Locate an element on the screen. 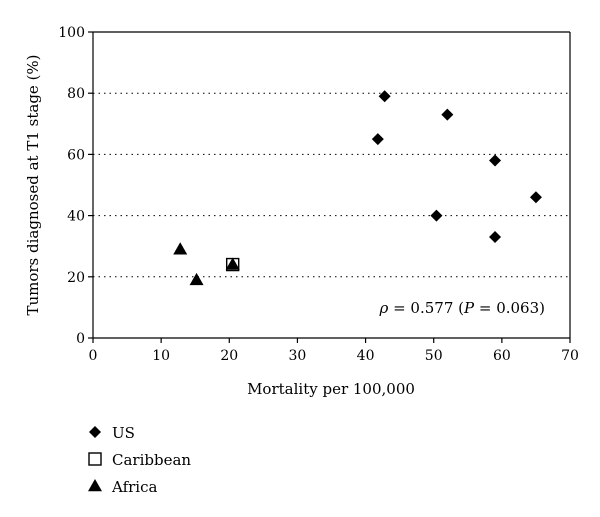 This screenshot has width=600, height=517. x-tick-label: 0 is located at coordinates (93, 356).